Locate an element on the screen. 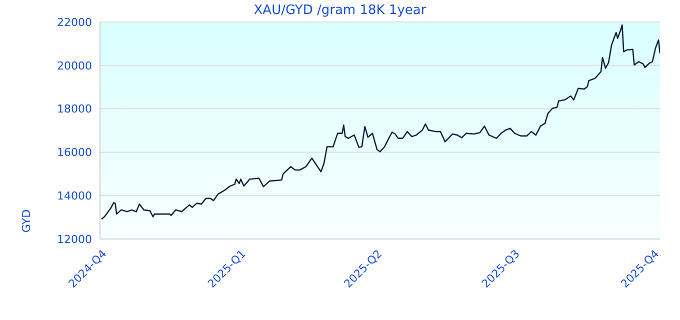 The image size is (680, 320). y-tick-label: 20000 is located at coordinates (74, 65).